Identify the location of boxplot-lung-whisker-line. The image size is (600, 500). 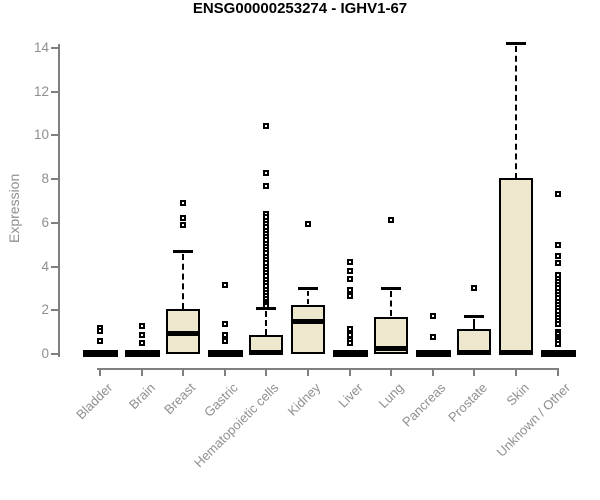
(391, 303).